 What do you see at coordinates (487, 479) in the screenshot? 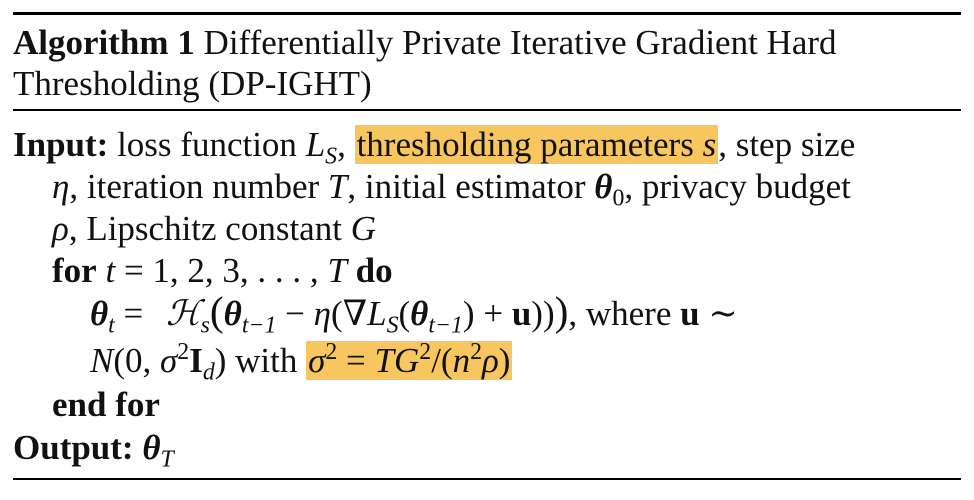
I see `bottom-rule` at bounding box center [487, 479].